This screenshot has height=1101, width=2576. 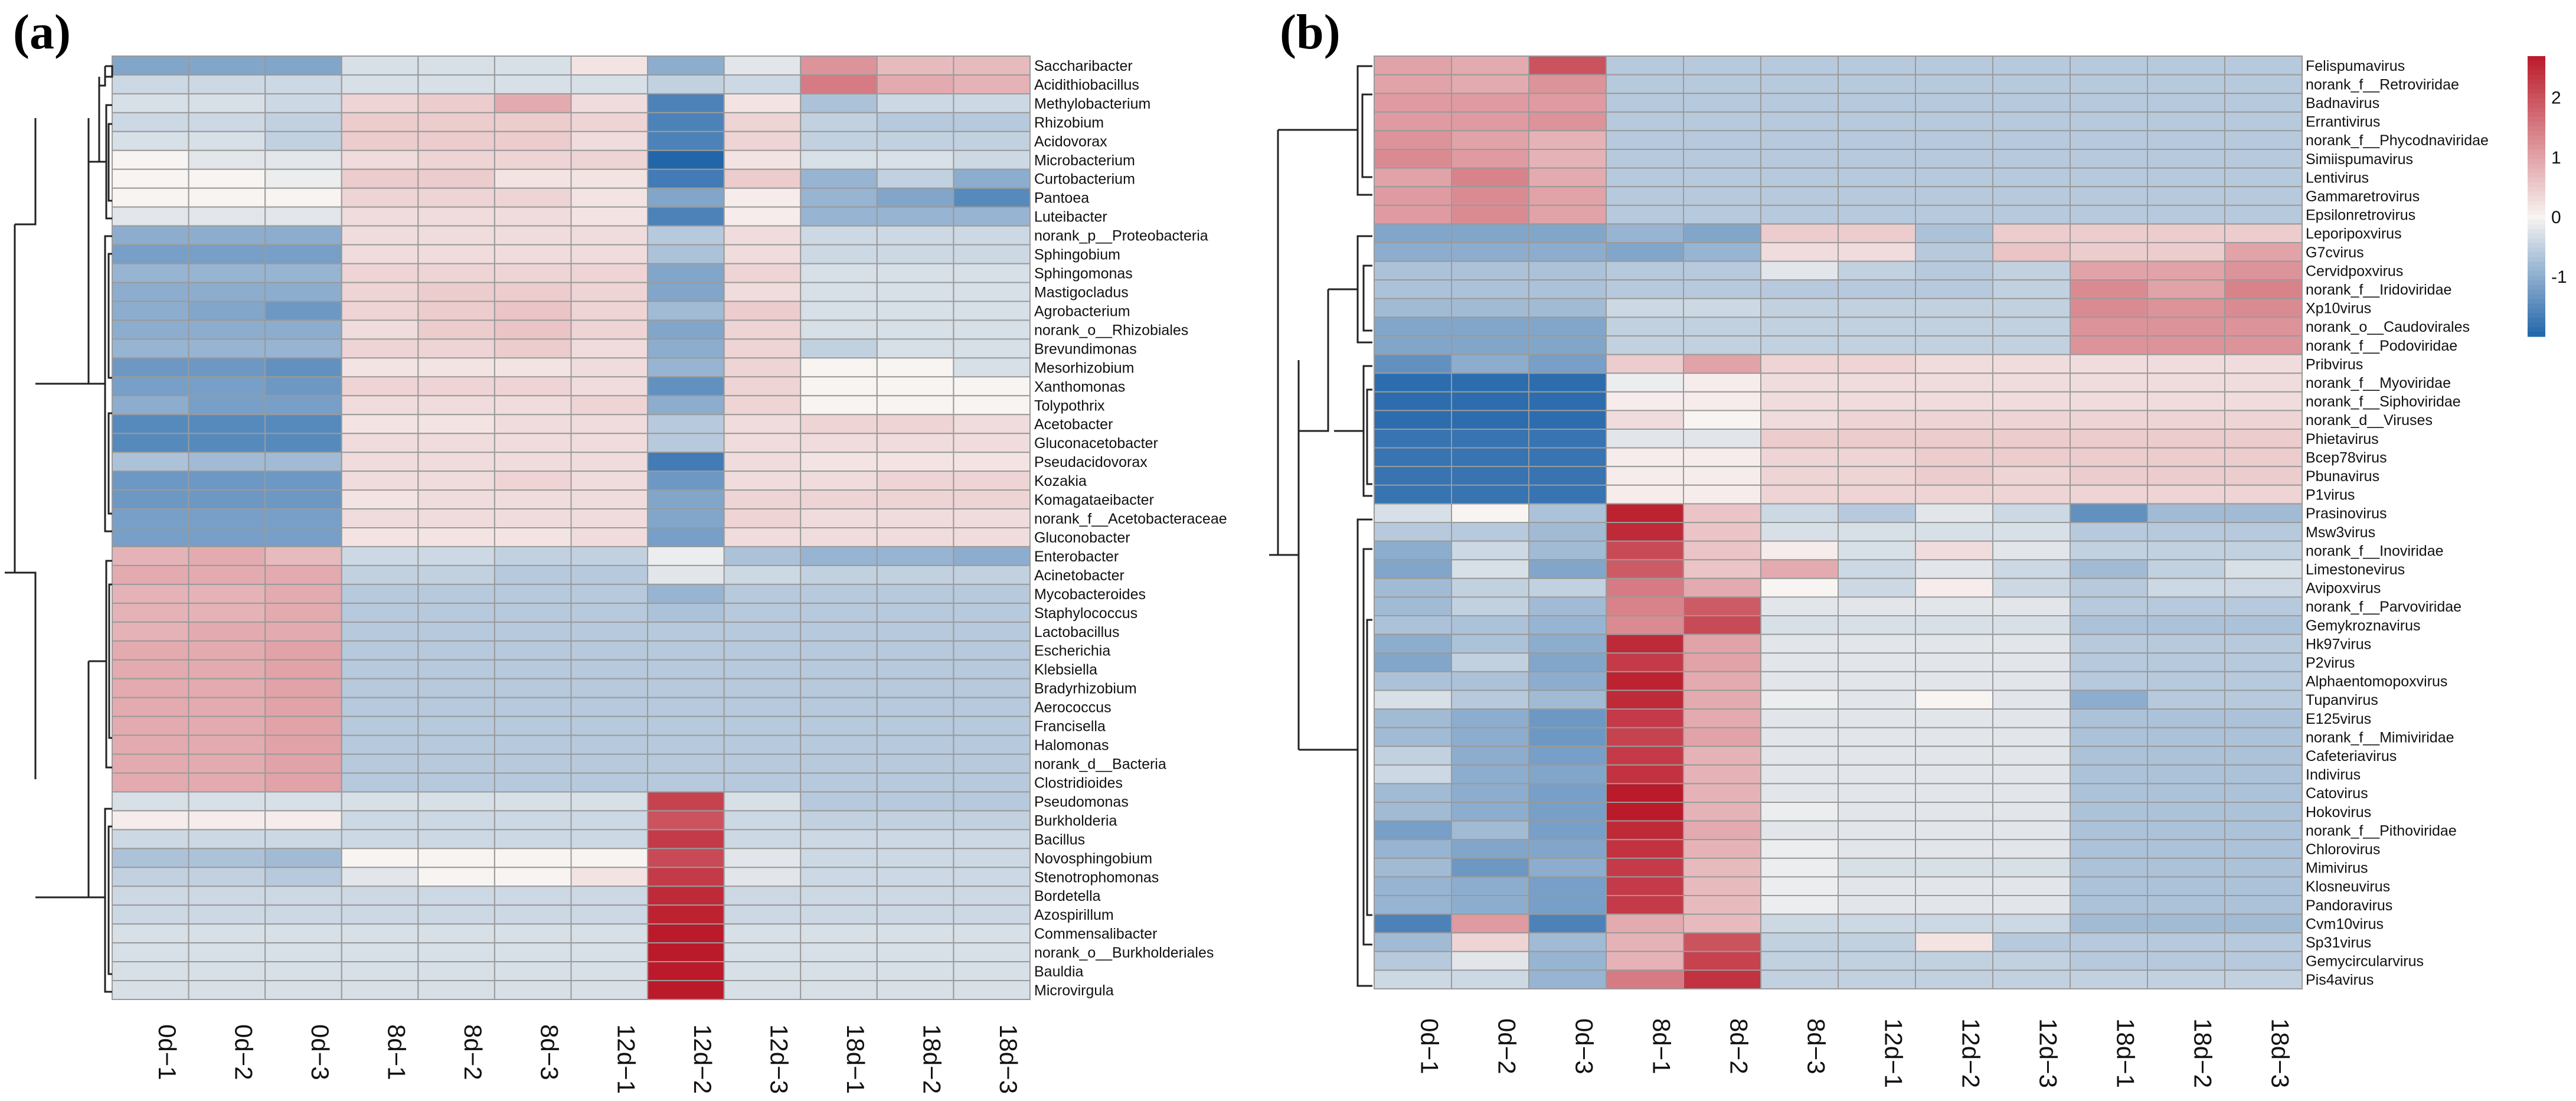 I want to click on heatmap-b-row-label: Chlorovirus, so click(x=2343, y=850).